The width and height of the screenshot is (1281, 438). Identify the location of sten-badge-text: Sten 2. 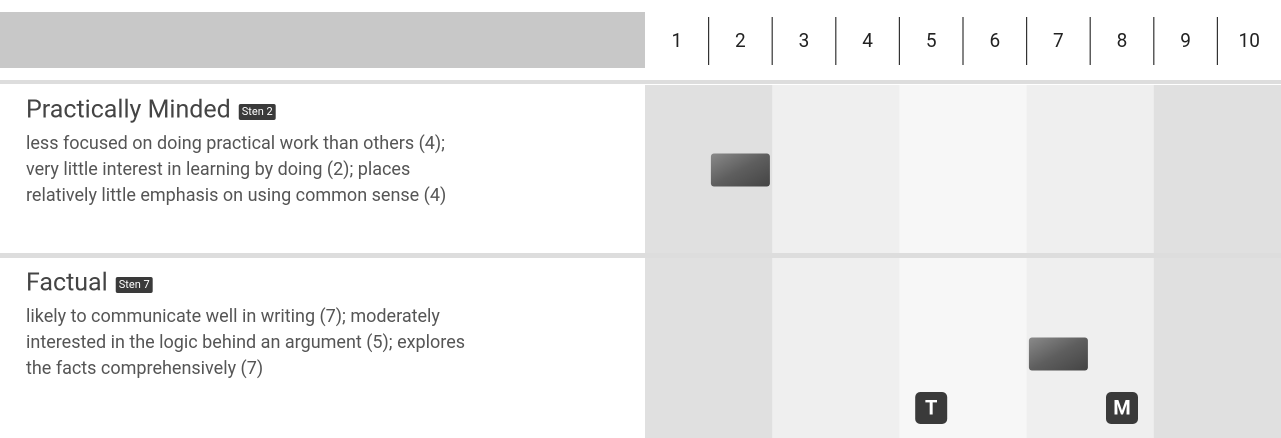
(257, 111).